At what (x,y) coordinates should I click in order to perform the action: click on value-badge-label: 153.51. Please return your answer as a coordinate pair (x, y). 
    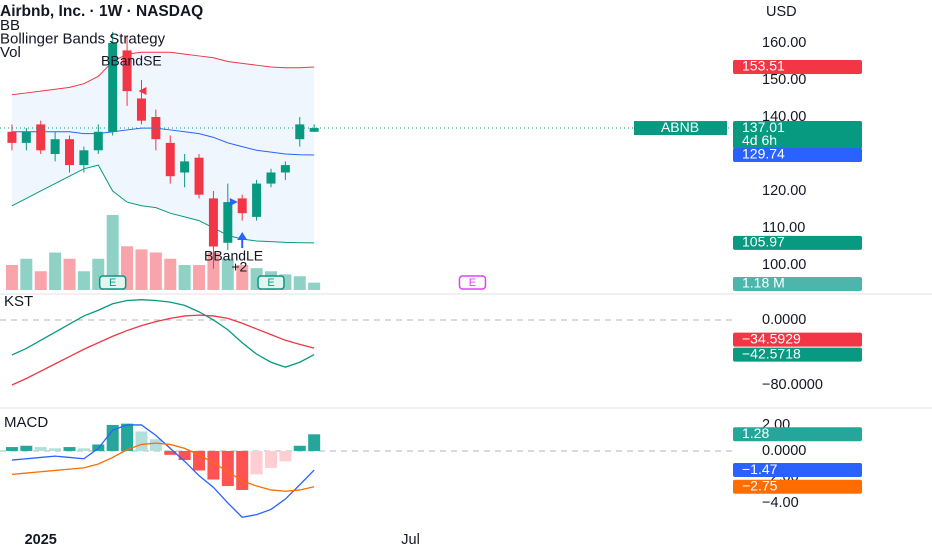
    Looking at the image, I should click on (763, 66).